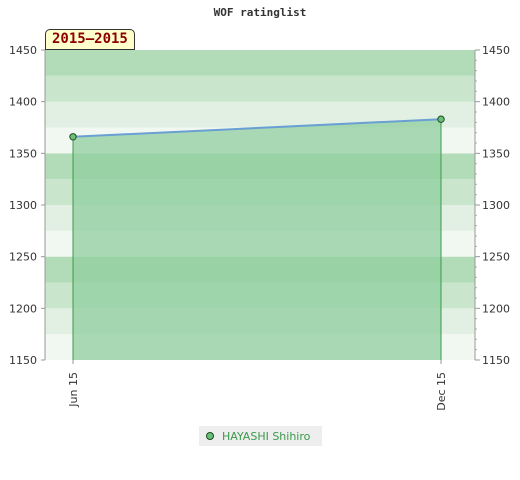  I want to click on y-tick-label-left: 1400, so click(23, 102).